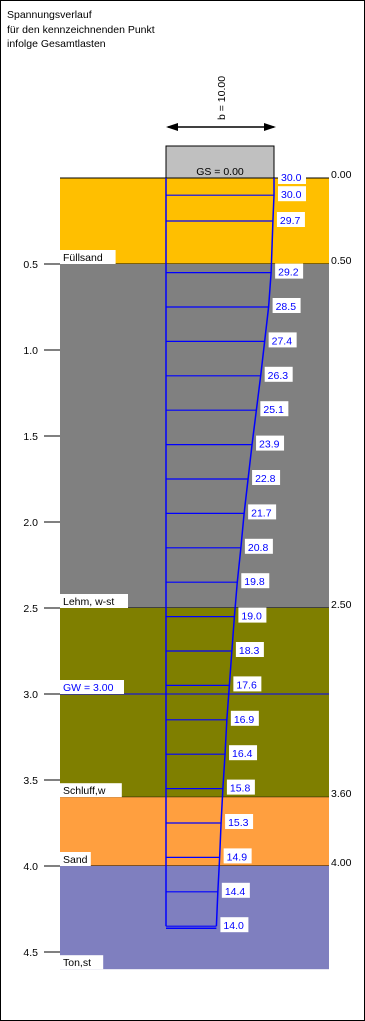 Image resolution: width=365 pixels, height=1021 pixels. What do you see at coordinates (30, 695) in the screenshot?
I see `depth-tick-label: 3.0` at bounding box center [30, 695].